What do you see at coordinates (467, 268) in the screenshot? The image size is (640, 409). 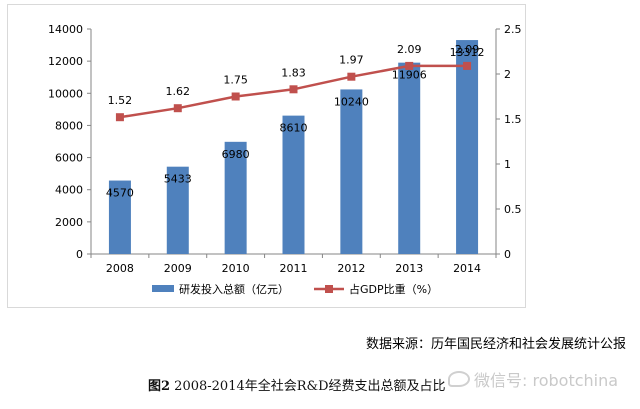 I see `x-tick-label: 2014` at bounding box center [467, 268].